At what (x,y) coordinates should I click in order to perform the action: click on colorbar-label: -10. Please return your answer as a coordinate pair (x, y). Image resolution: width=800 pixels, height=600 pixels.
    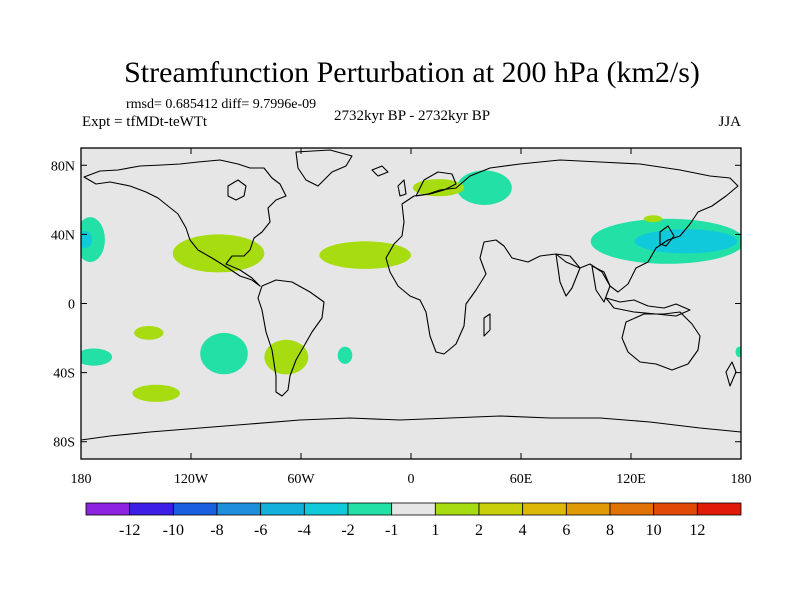
    Looking at the image, I should click on (173, 530).